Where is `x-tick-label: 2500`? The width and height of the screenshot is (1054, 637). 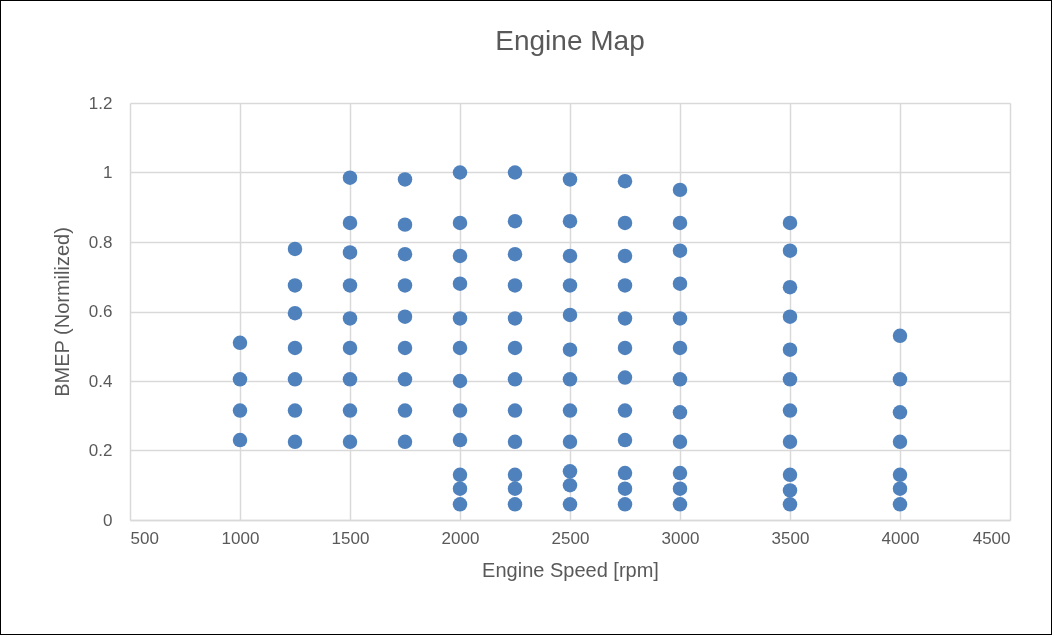 x-tick-label: 2500 is located at coordinates (570, 538).